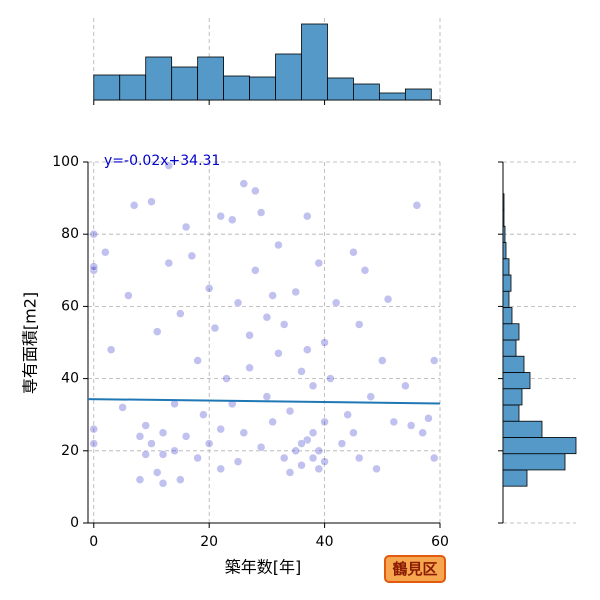 This screenshot has height=600, width=600. I want to click on y-tick-label: 0, so click(74, 523).